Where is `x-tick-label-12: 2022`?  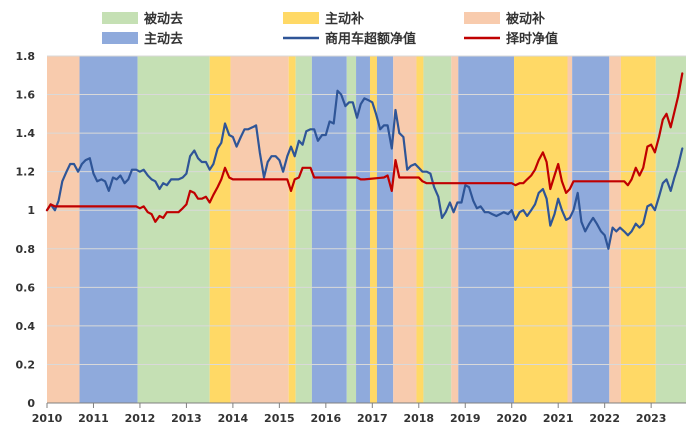 x-tick-label-12: 2022 is located at coordinates (604, 418).